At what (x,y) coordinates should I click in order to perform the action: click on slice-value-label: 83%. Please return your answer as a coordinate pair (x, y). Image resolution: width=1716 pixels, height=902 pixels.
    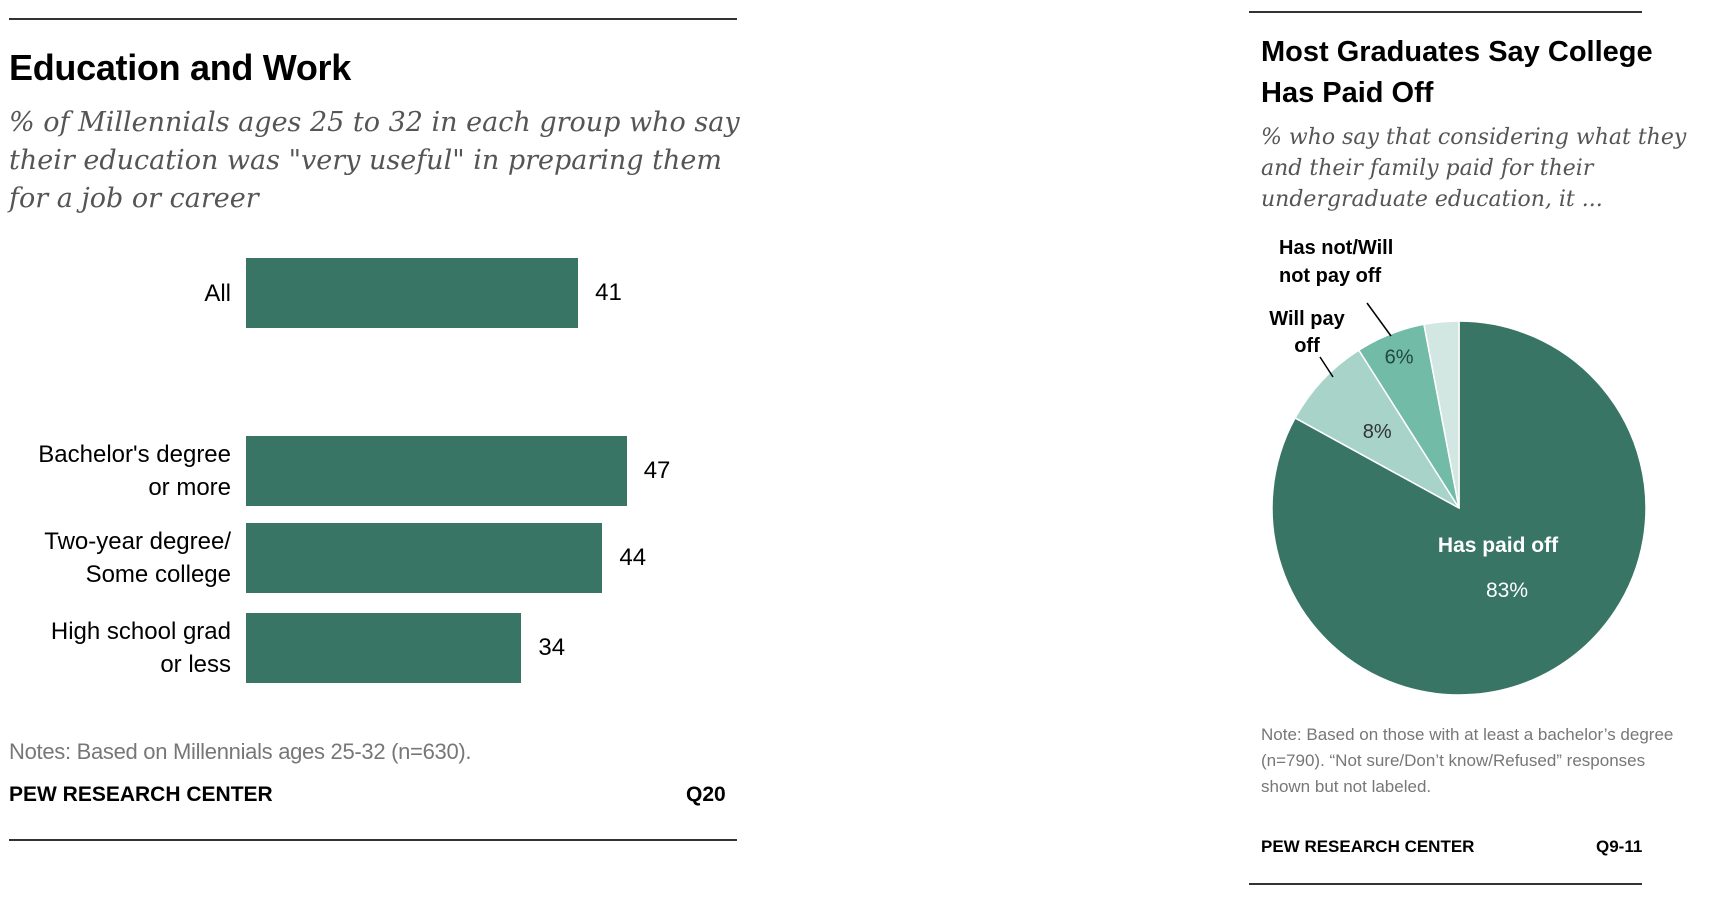
    Looking at the image, I should click on (1507, 590).